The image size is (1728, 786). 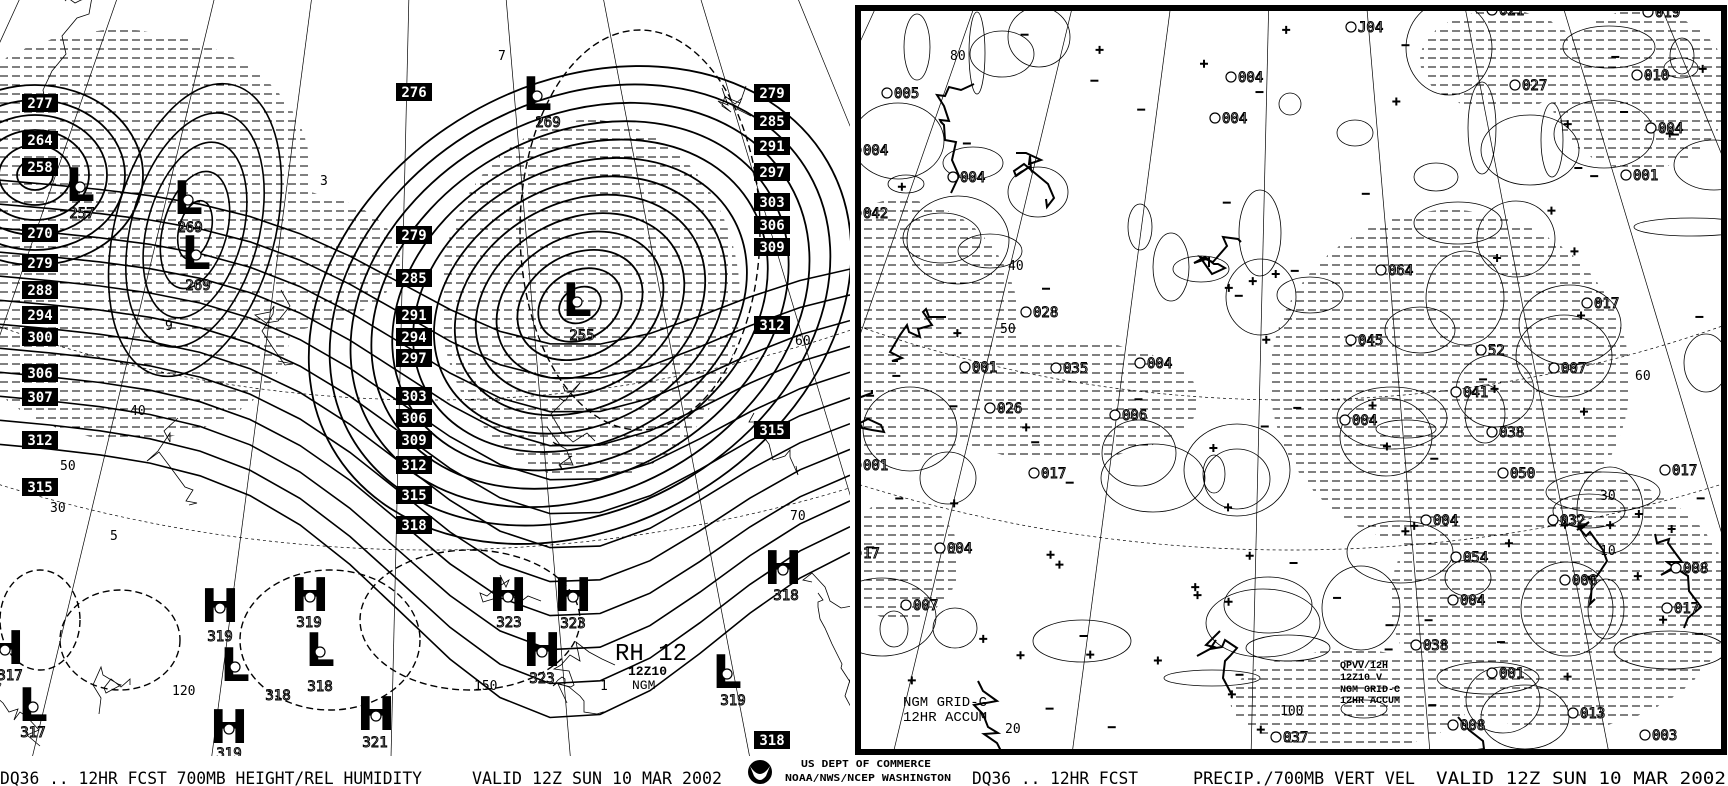 What do you see at coordinates (1304, 777) in the screenshot?
I see `right-title: PRECIP./700MB VERT VEL` at bounding box center [1304, 777].